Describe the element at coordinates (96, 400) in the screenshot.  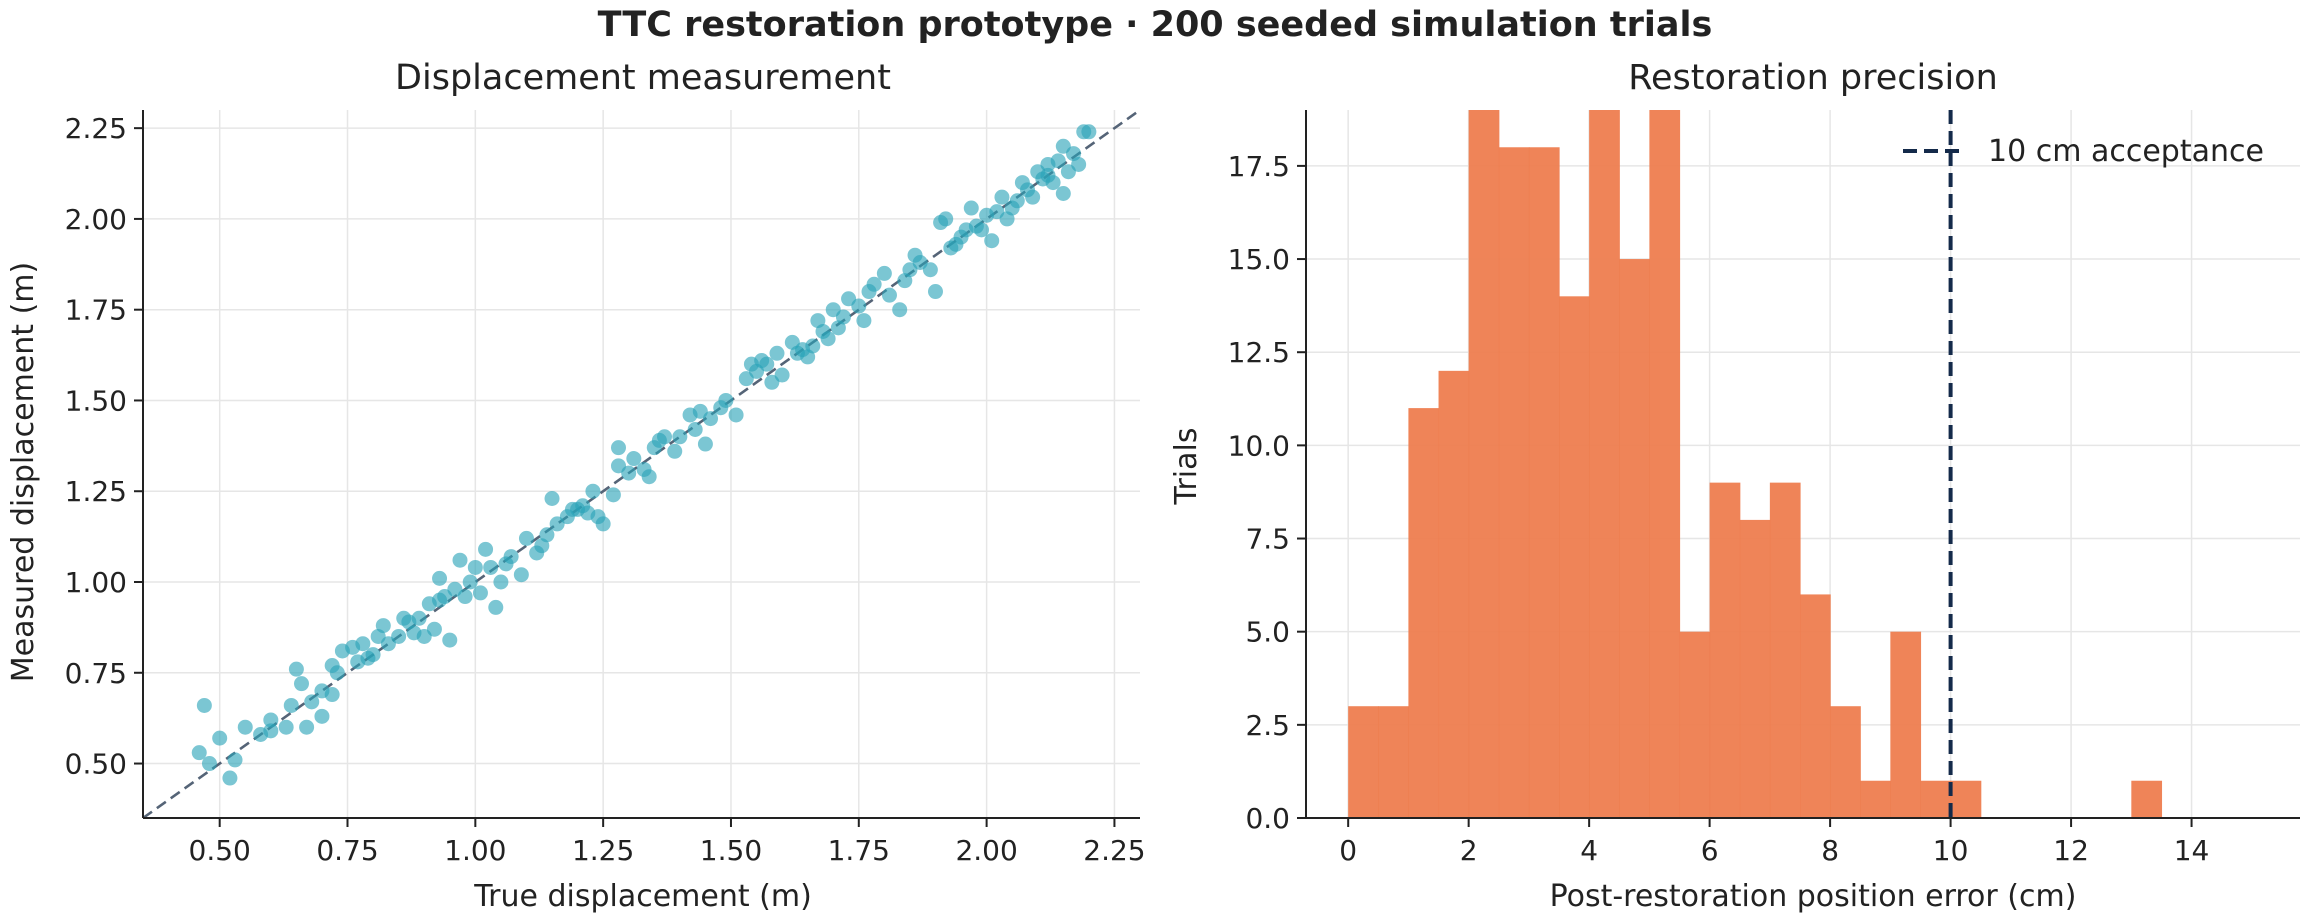
I see `scatter-y-tick-label: 1.50` at that location.